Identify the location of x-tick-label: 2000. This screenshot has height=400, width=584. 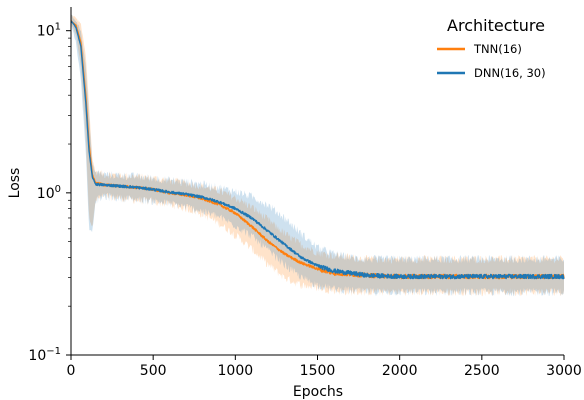
(400, 371).